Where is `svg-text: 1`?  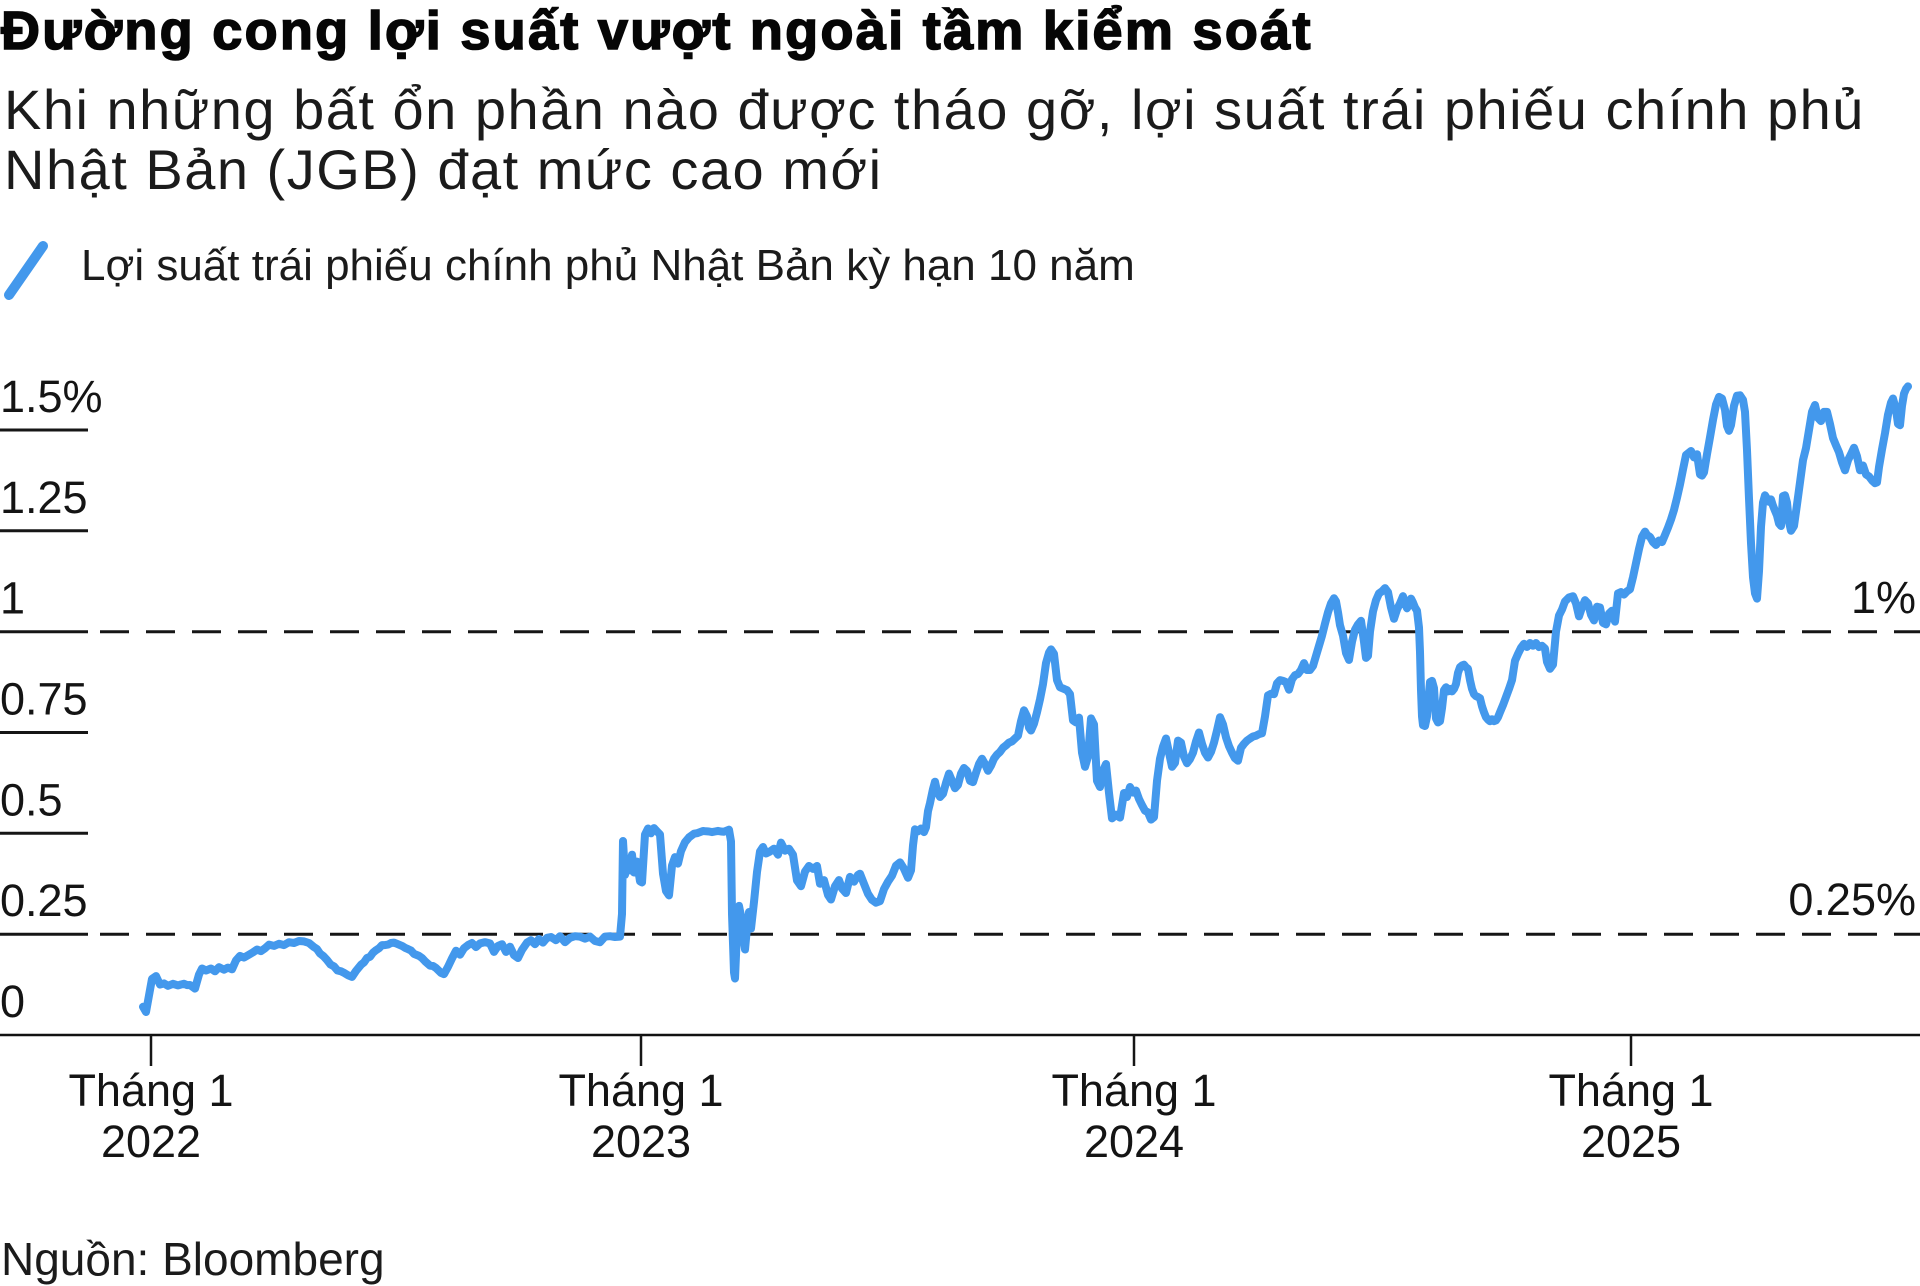 svg-text: 1 is located at coordinates (12, 598).